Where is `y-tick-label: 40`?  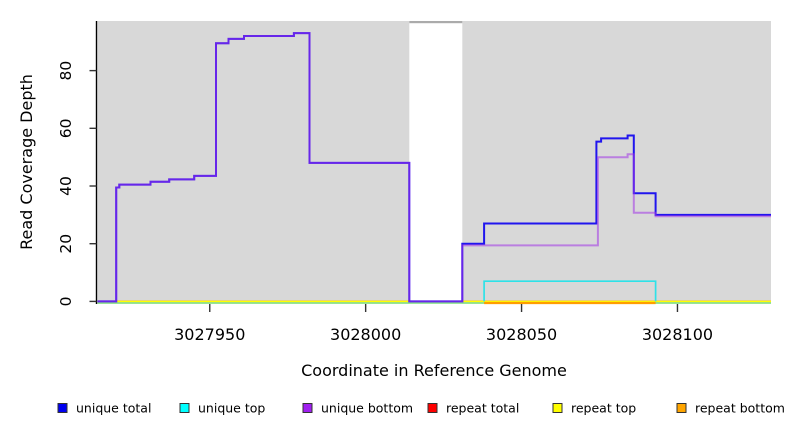 y-tick-label: 40 is located at coordinates (66, 186).